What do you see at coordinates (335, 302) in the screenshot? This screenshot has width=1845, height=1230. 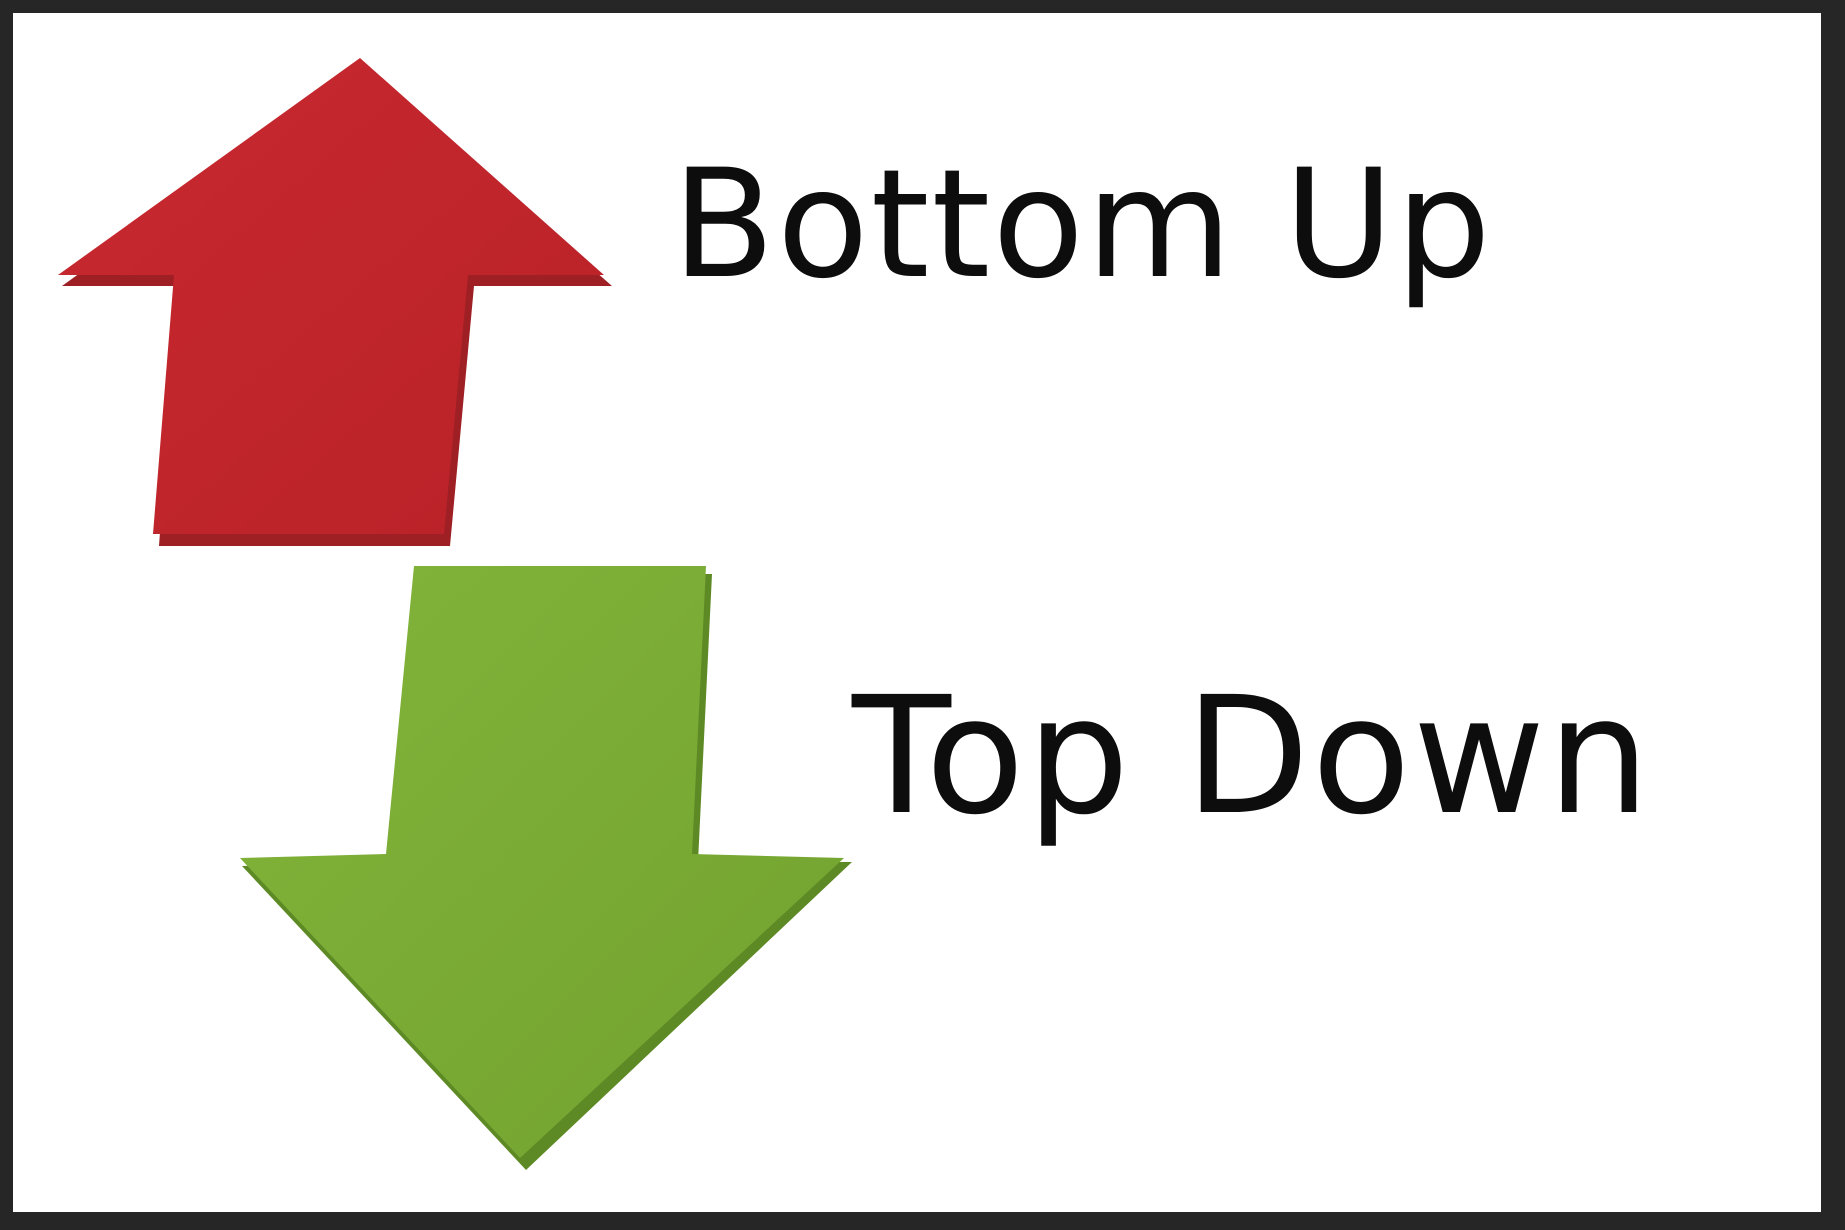 I see `up-arrow-icon` at bounding box center [335, 302].